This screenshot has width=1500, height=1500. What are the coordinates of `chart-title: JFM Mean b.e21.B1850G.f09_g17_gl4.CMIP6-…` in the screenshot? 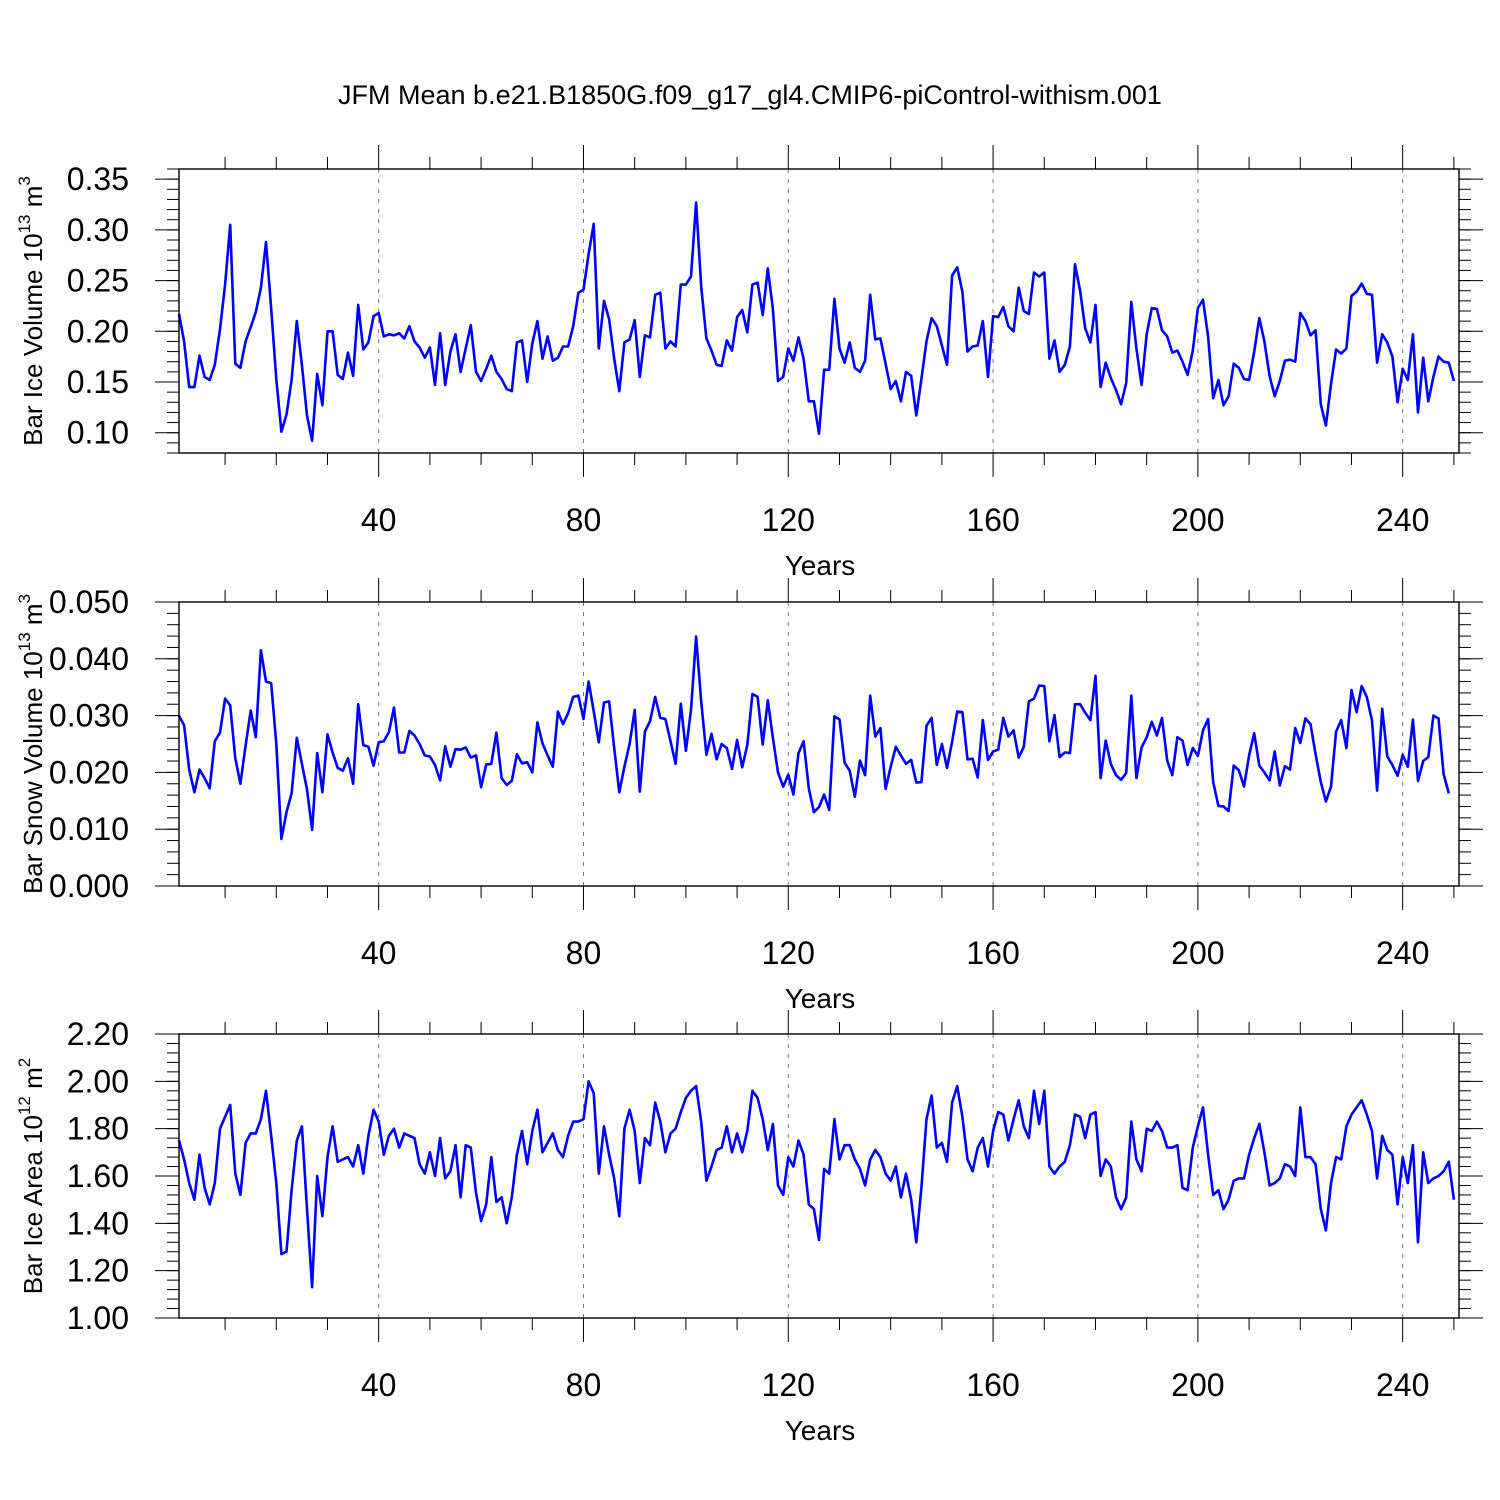 It's located at (750, 95).